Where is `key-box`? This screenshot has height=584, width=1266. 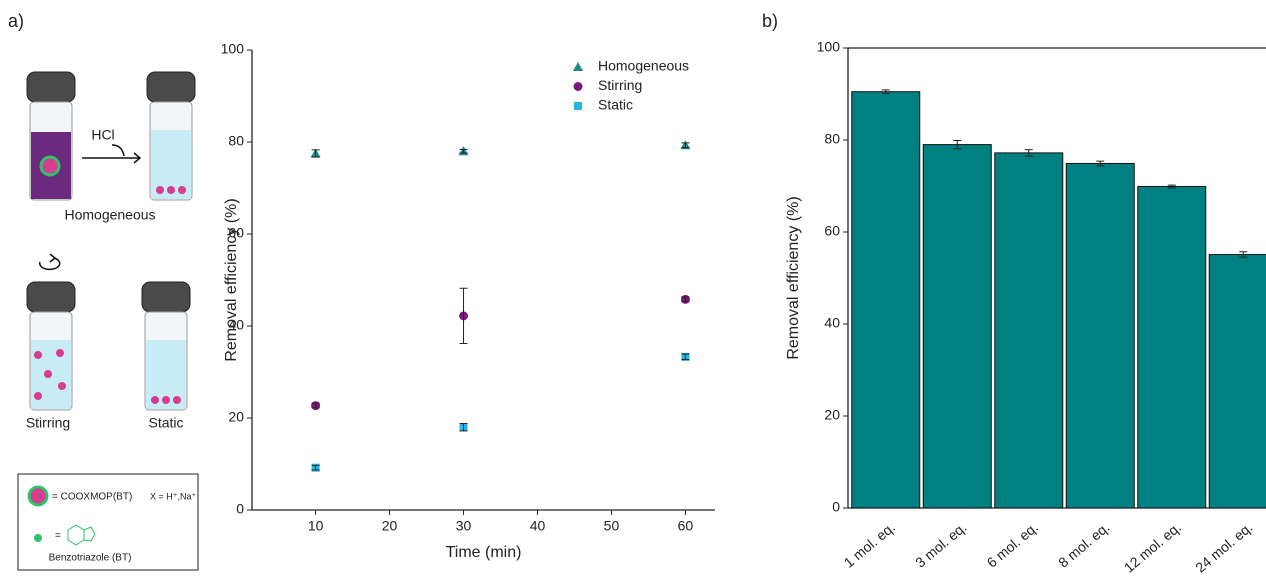
key-box is located at coordinates (108, 522).